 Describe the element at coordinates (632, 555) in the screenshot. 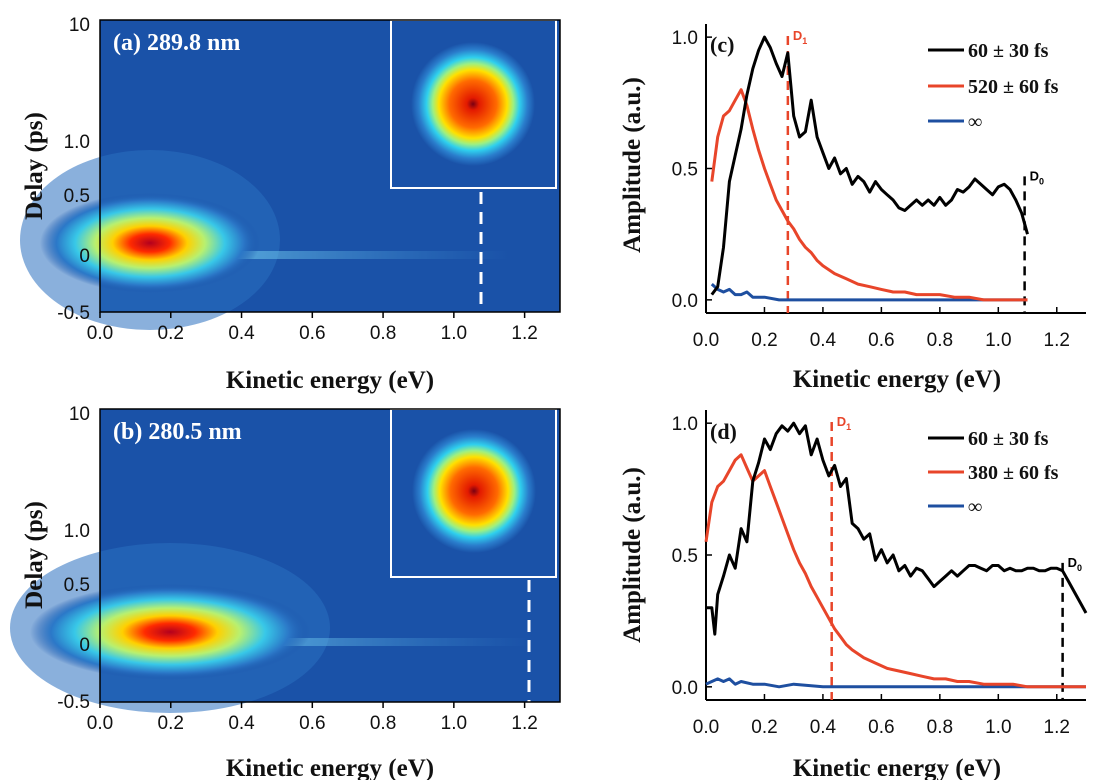

I see `ylabel-d: Amplitude (a.u.)` at that location.